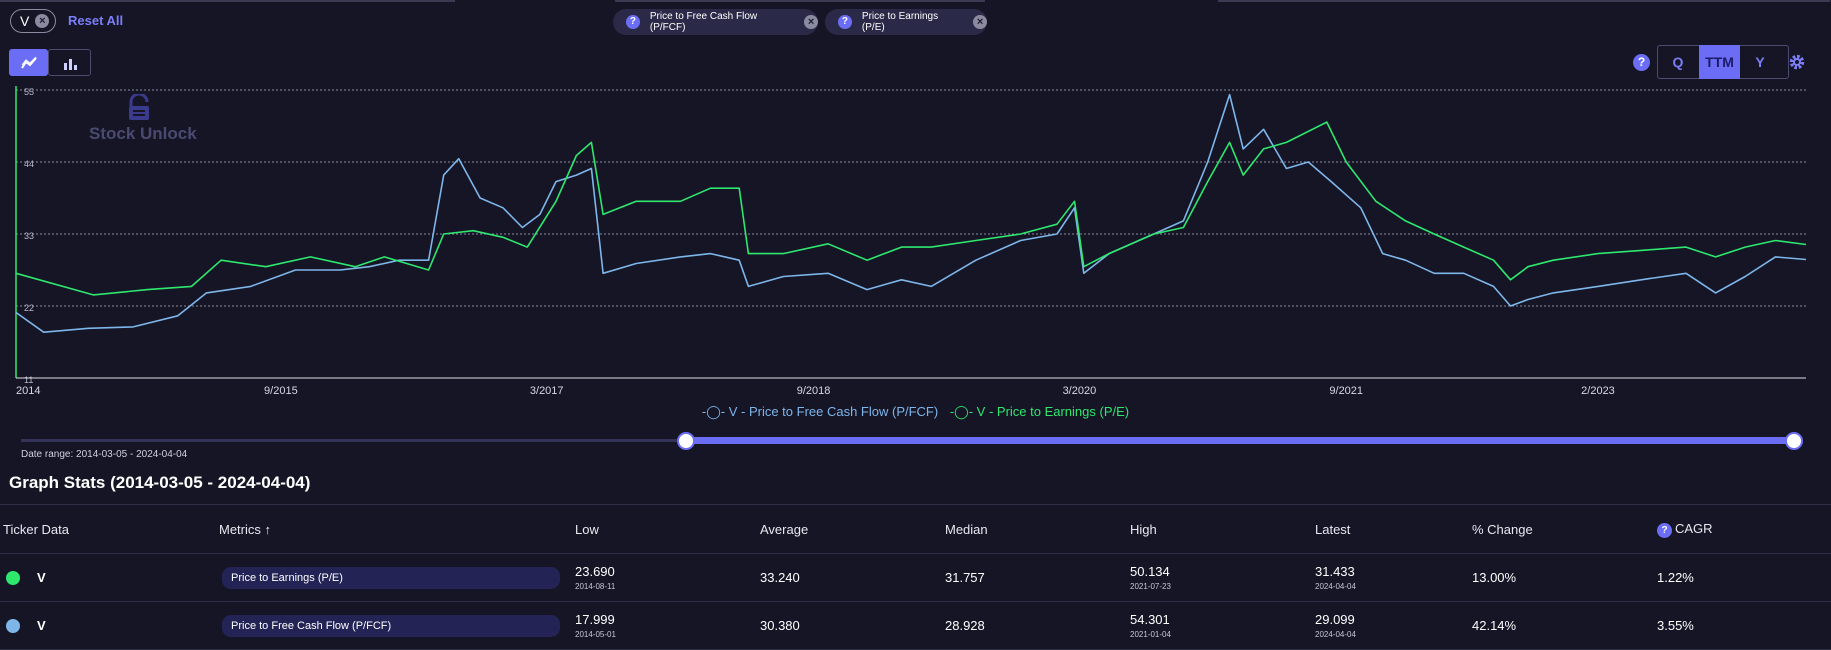 This screenshot has width=1831, height=650. I want to click on median-value: 28.928, so click(1037, 625).